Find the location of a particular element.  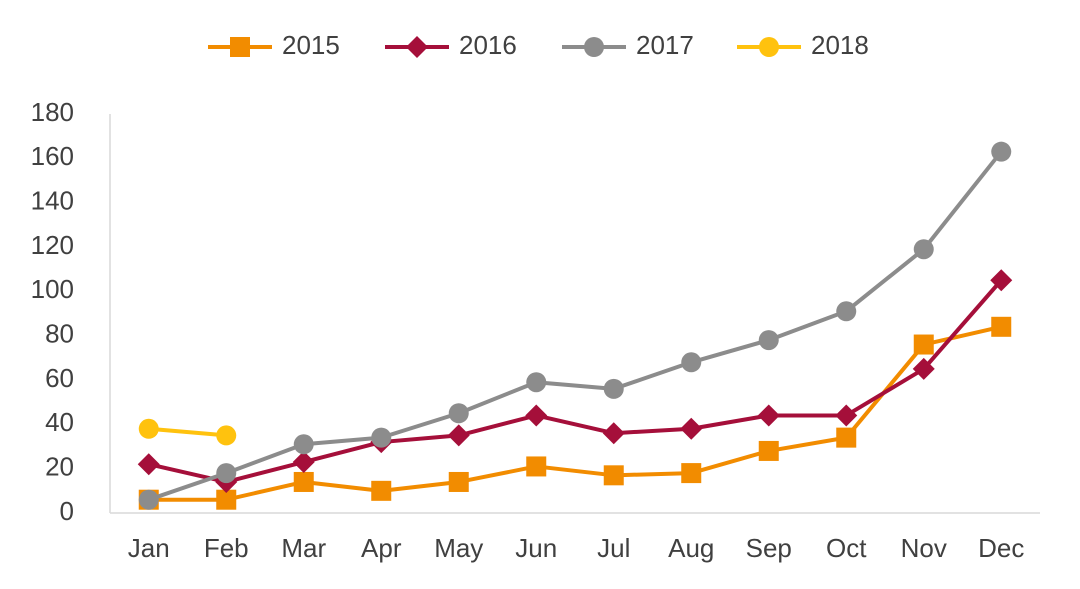

x-tick-label: Nov is located at coordinates (924, 548).